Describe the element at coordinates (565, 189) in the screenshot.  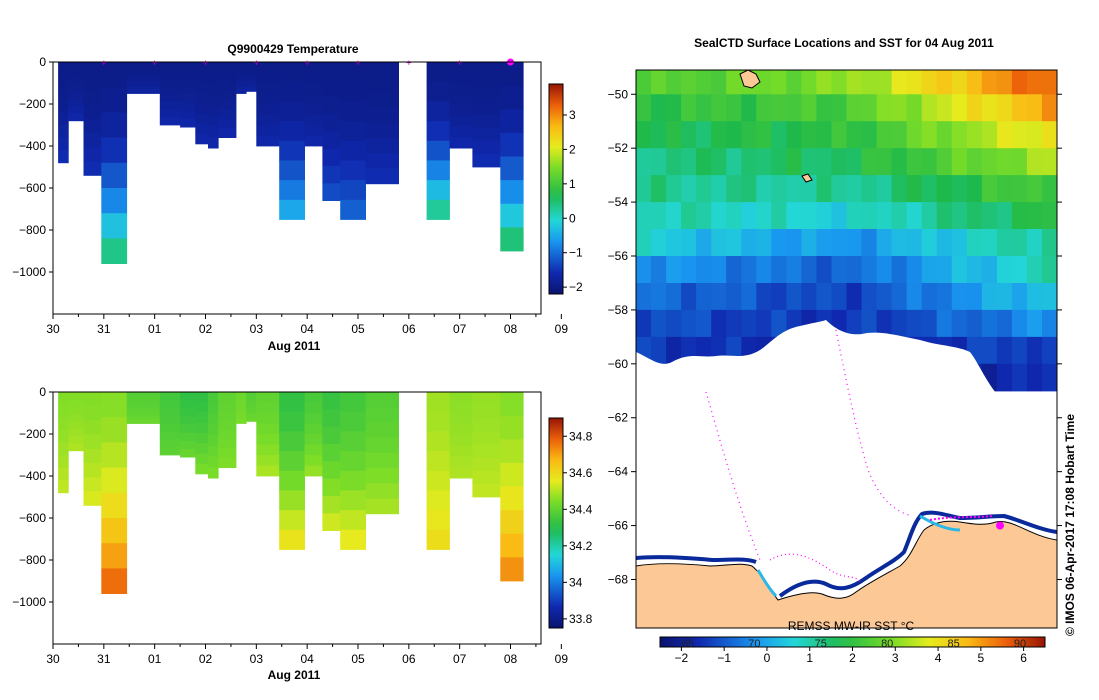
I see `temperature-colorbar: 3 2 1 0 −1 −2` at that location.